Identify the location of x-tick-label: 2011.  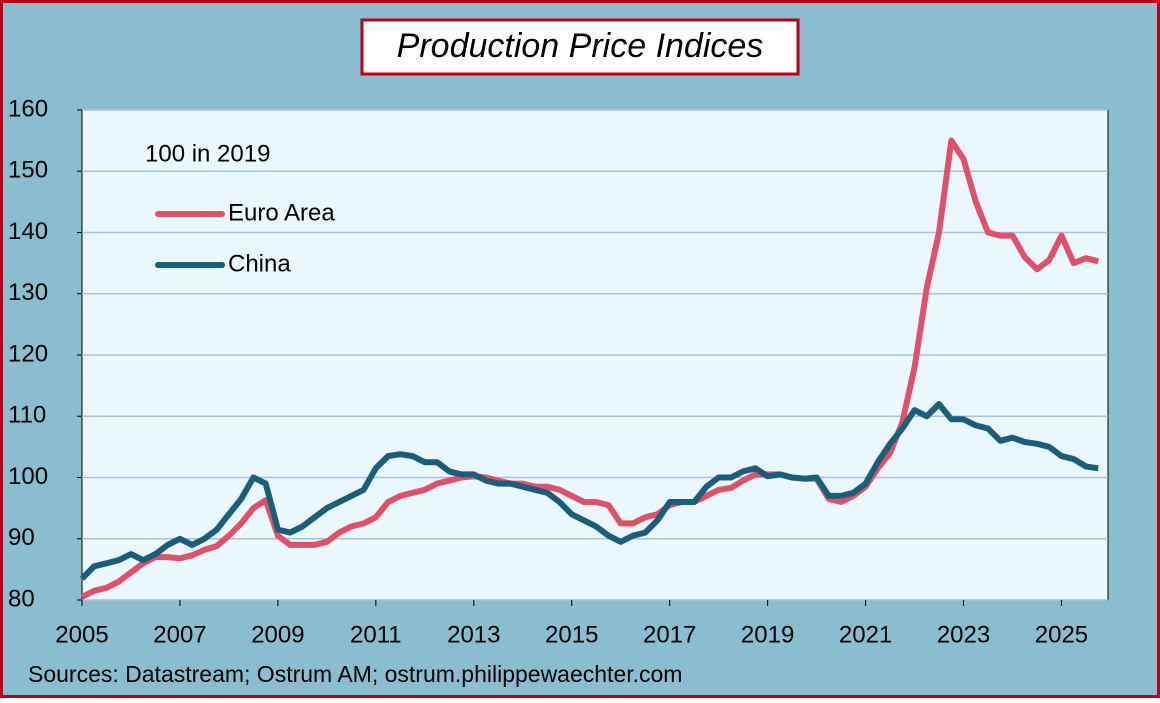
(376, 634).